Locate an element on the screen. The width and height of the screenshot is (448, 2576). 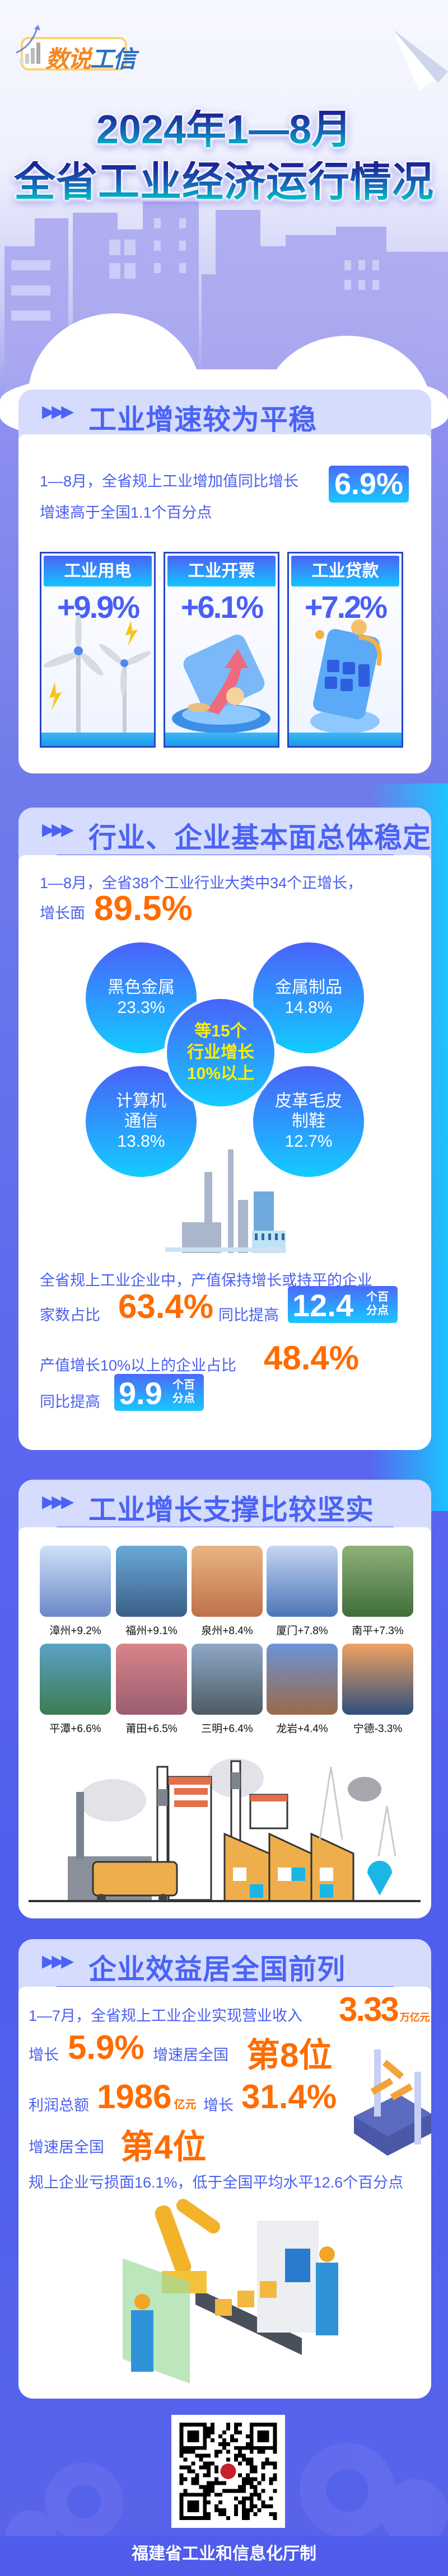
section-heading: 工业增长支撑比较坚实 is located at coordinates (231, 1510).